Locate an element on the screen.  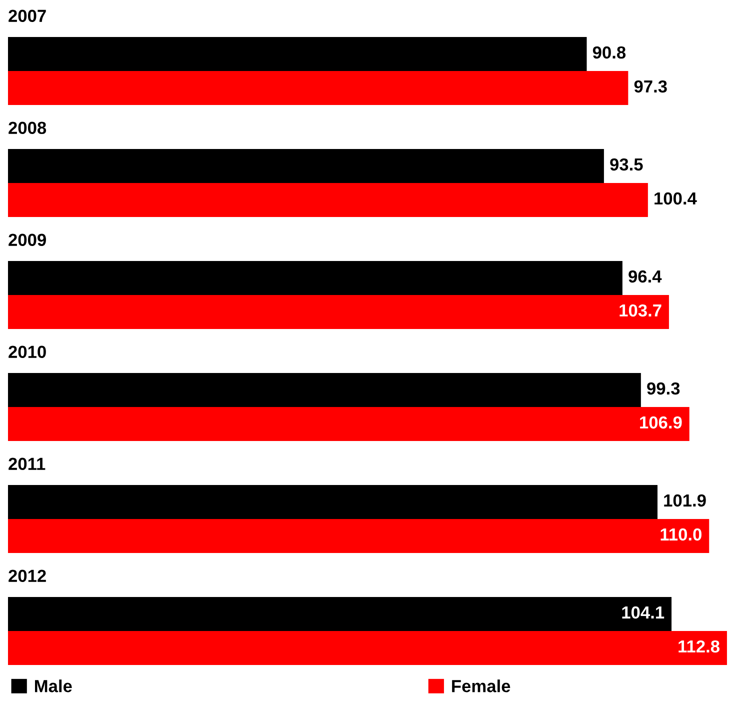
y-tick-label: 2009 is located at coordinates (27, 240).